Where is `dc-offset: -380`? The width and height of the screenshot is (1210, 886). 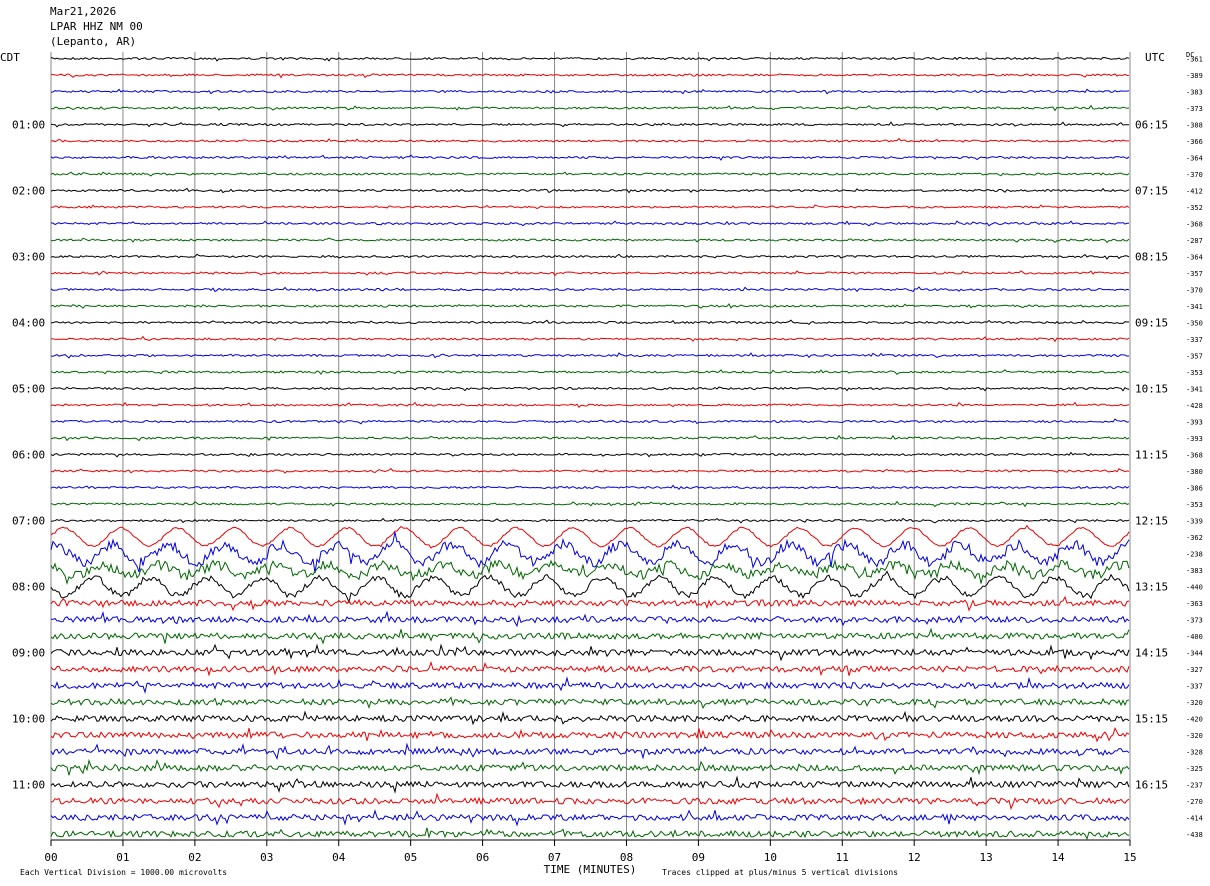 dc-offset: -380 is located at coordinates (1194, 472).